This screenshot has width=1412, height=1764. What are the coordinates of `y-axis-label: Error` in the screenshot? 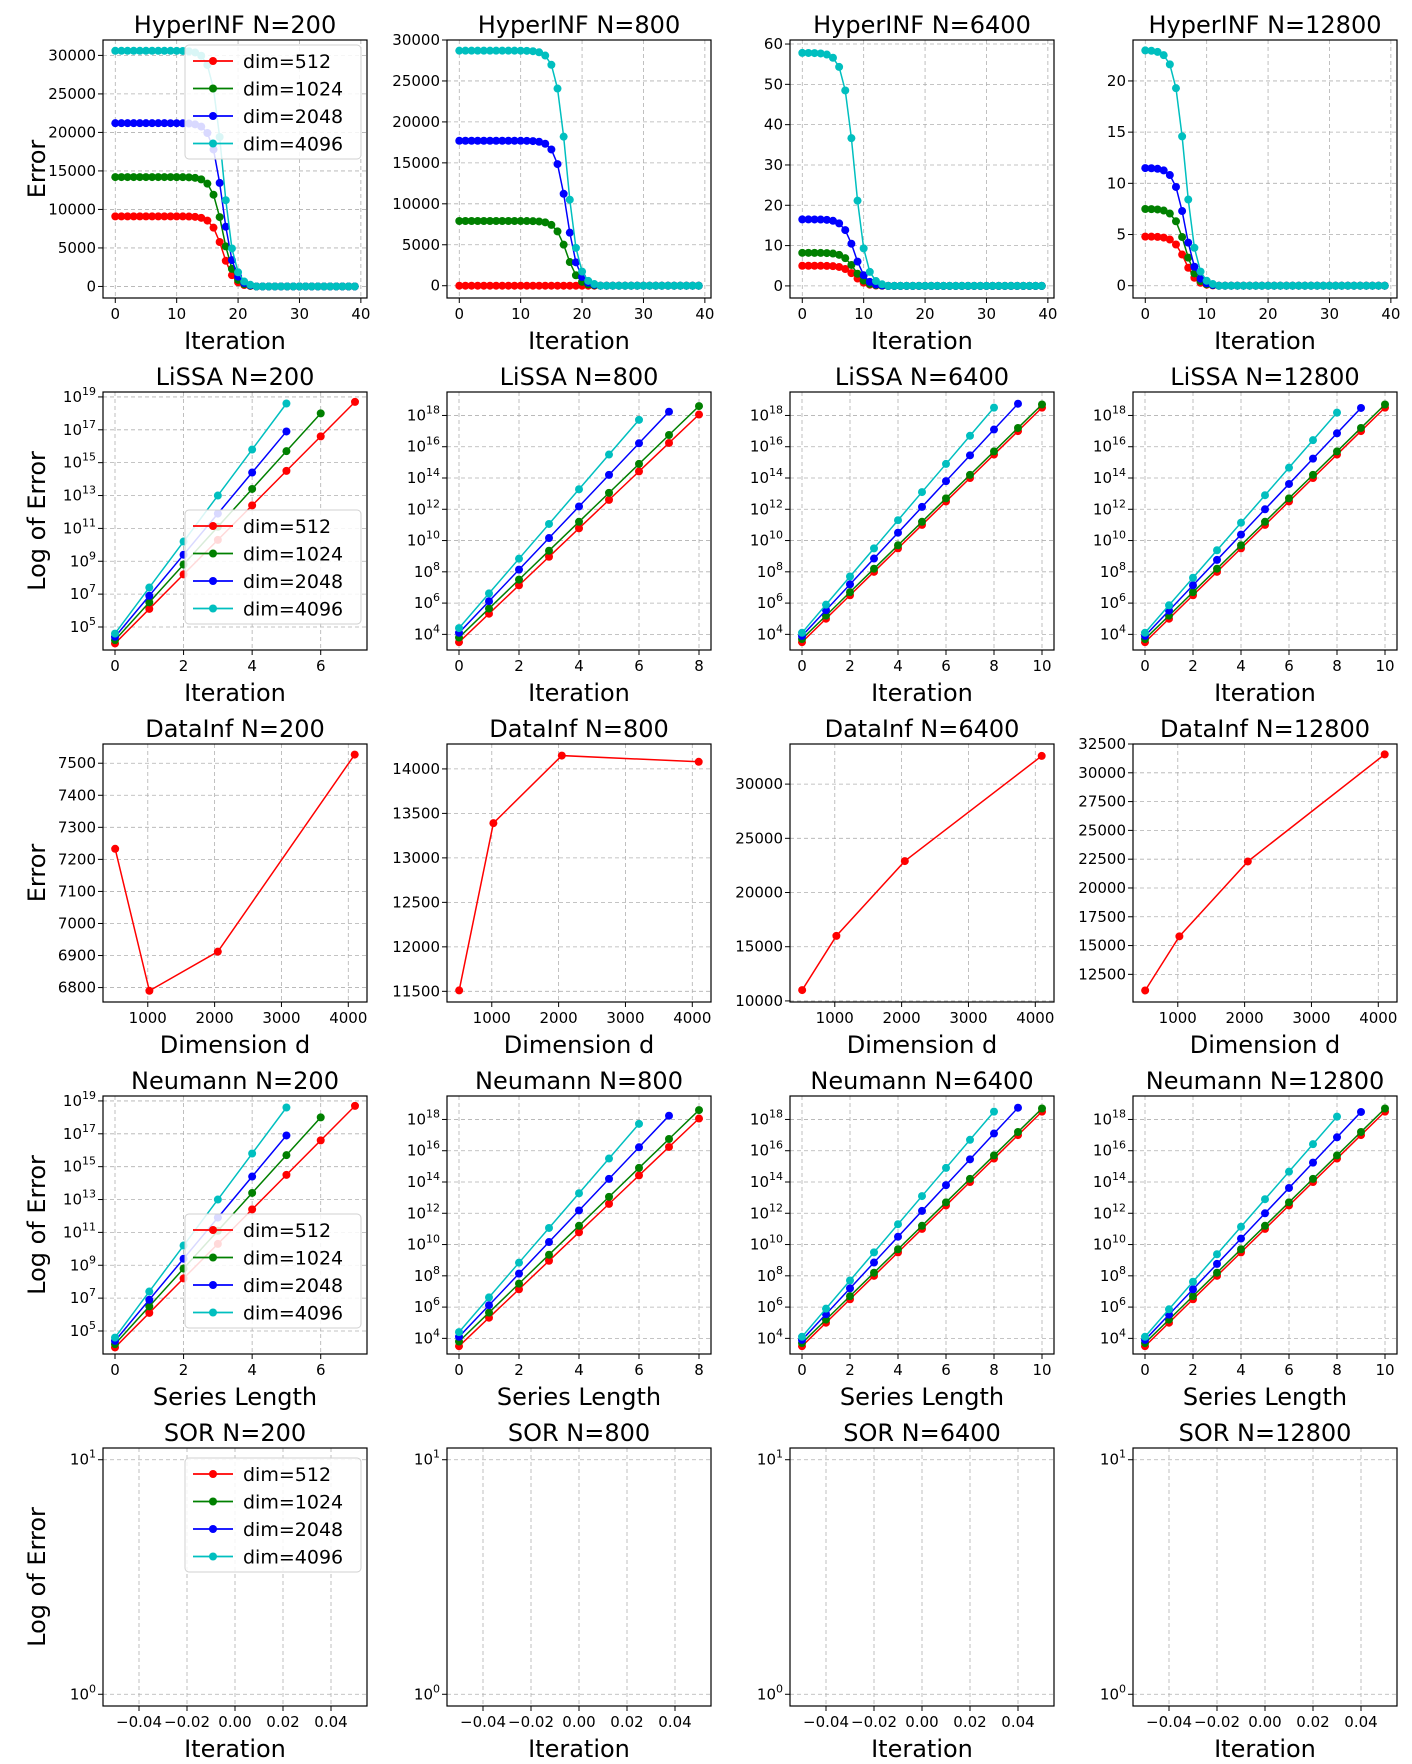 It's located at (37, 873).